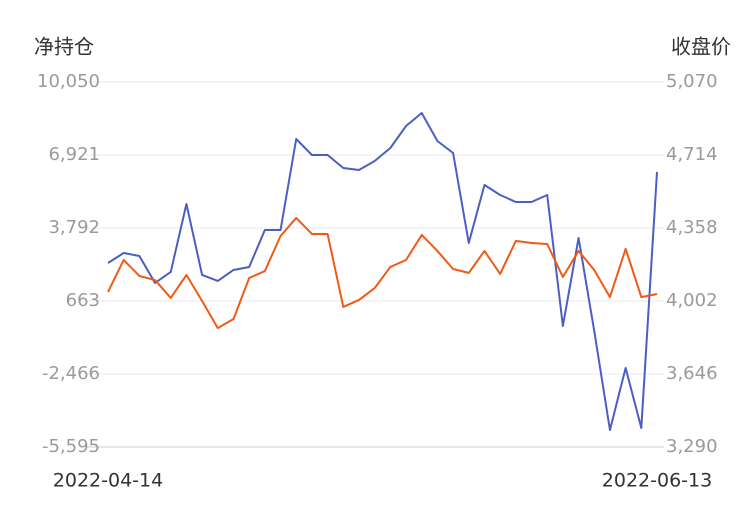 Image resolution: width=750 pixels, height=510 pixels. Describe the element at coordinates (692, 300) in the screenshot. I see `y2-tick-label: 4,002` at that location.